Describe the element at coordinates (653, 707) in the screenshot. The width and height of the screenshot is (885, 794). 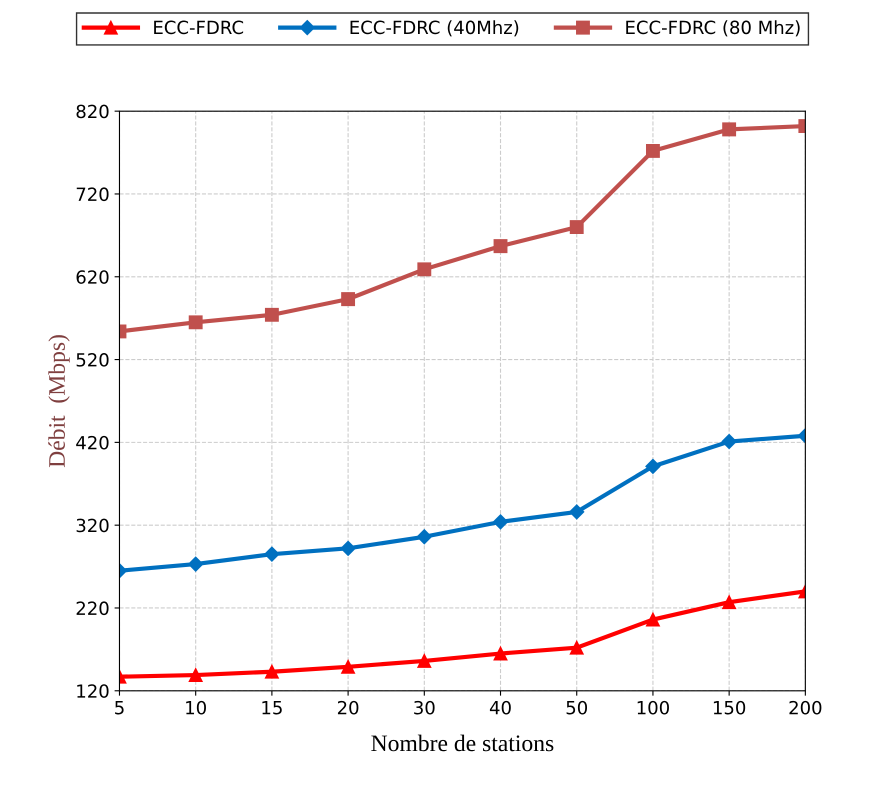
I see `x-tick-label: 100` at that location.